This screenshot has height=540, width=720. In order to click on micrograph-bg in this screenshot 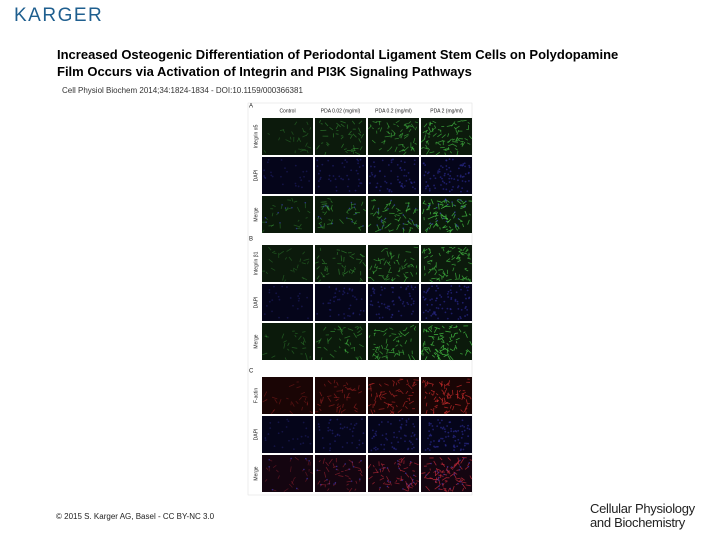, I will do `click(340, 473)`.